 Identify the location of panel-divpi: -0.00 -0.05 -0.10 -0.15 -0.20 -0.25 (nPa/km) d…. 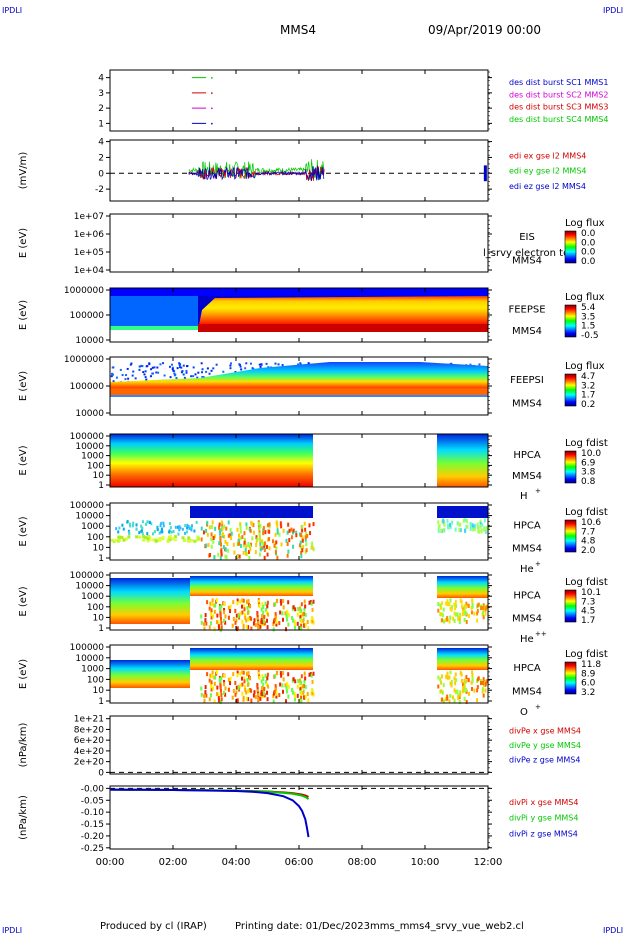
(298, 818).